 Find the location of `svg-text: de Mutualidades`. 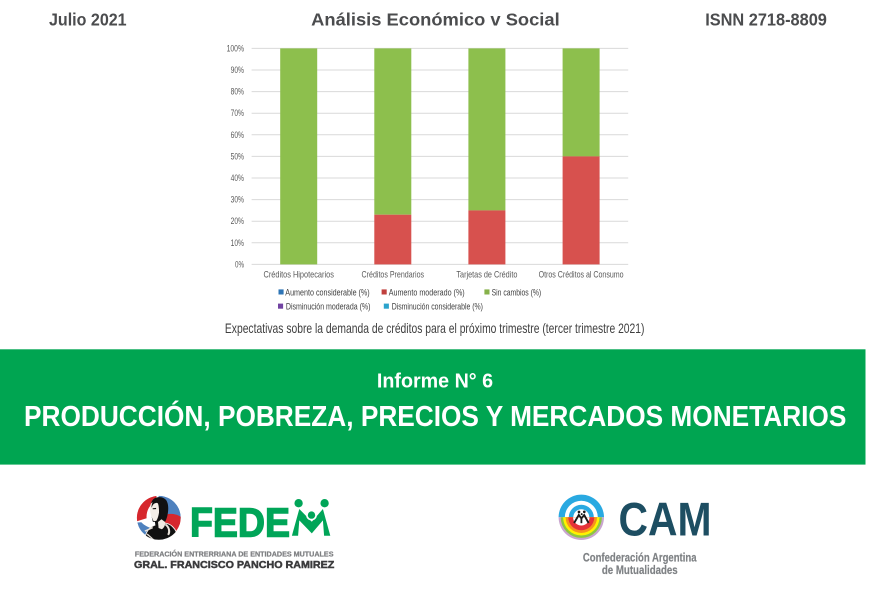

svg-text: de Mutualidades is located at coordinates (640, 570).